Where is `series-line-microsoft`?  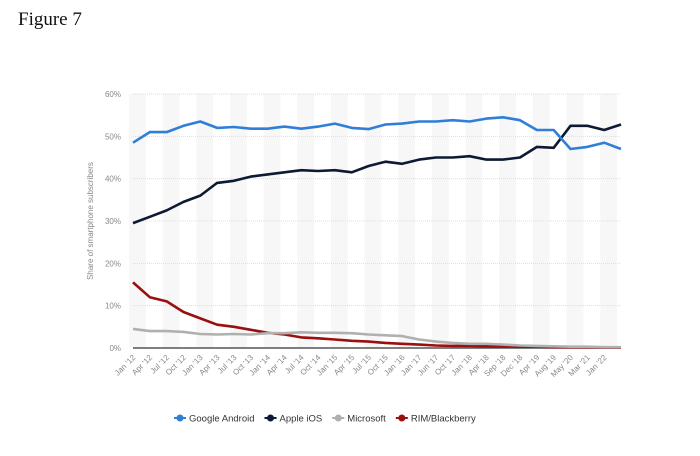
series-line-microsoft is located at coordinates (376, 338).